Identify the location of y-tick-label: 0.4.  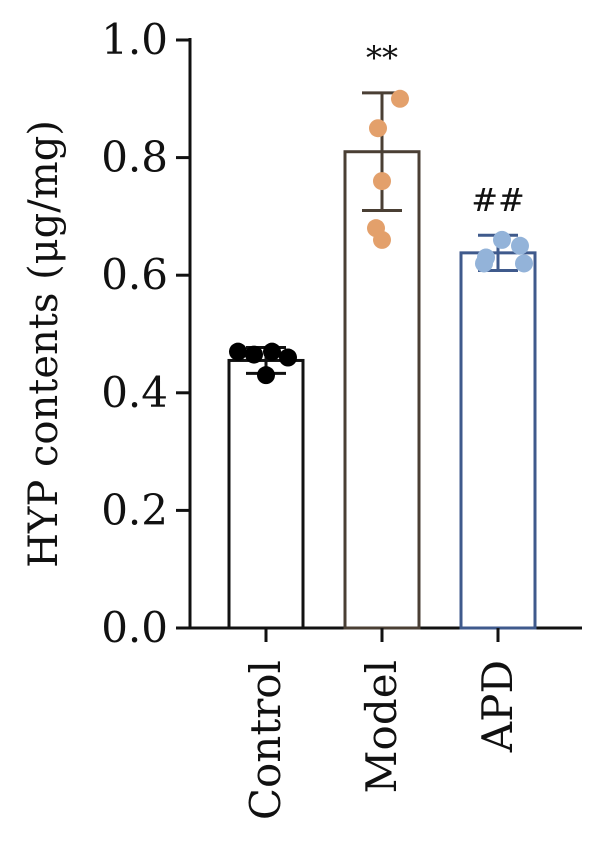
(134, 392).